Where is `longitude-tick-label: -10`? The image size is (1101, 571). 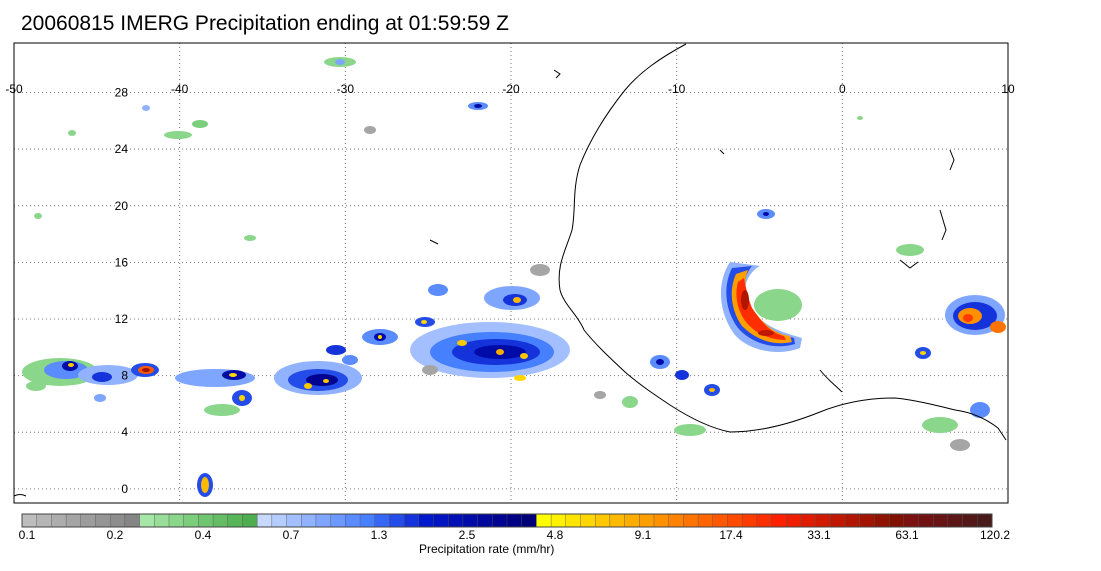 longitude-tick-label: -10 is located at coordinates (677, 89).